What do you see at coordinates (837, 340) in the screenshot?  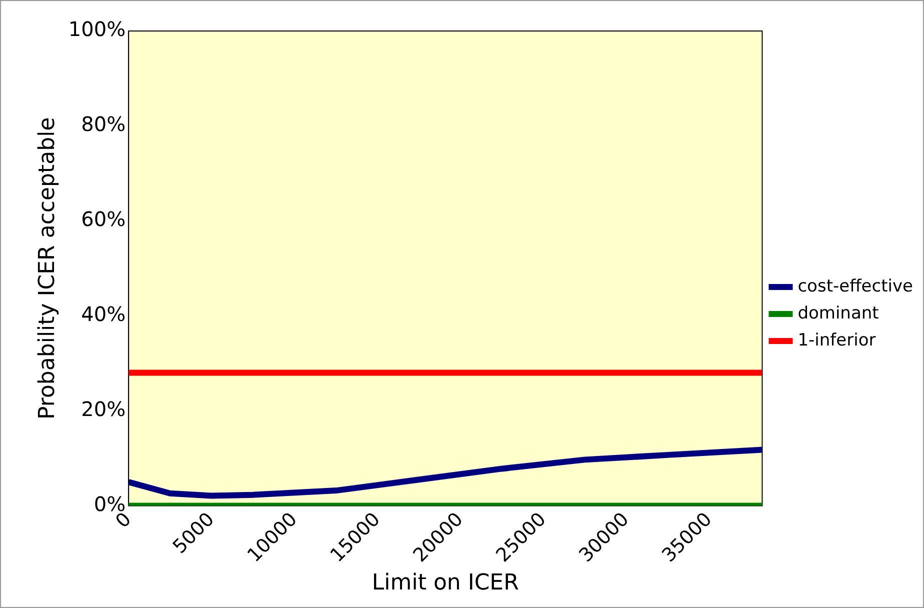 I see `legend-label: 1-inferior` at bounding box center [837, 340].